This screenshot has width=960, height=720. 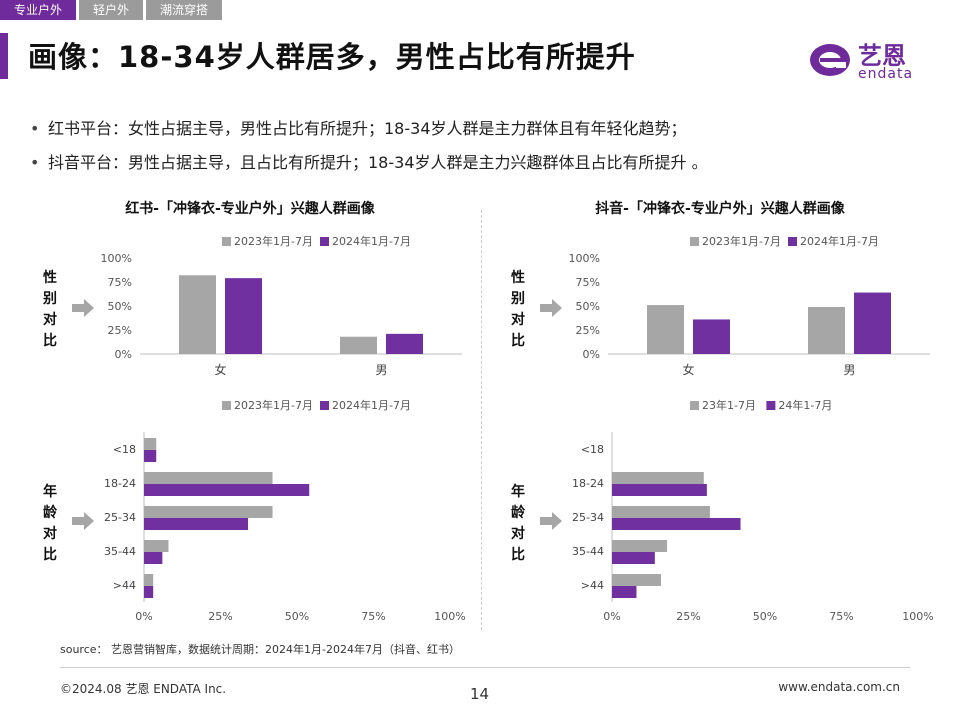 What do you see at coordinates (111, 10) in the screenshot?
I see `tab-light-outdoor: 轻户外` at bounding box center [111, 10].